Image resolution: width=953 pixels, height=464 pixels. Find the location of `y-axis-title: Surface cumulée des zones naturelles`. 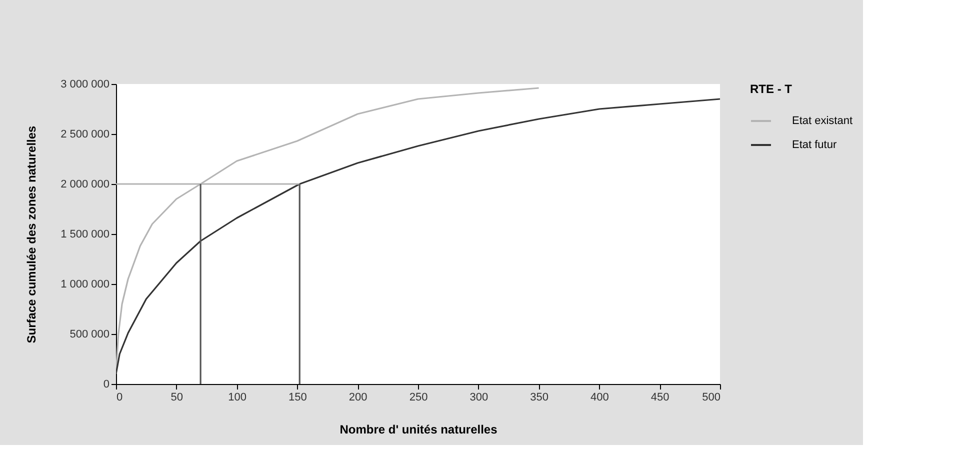

y-axis-title: Surface cumulée des zones naturelles is located at coordinates (31, 234).